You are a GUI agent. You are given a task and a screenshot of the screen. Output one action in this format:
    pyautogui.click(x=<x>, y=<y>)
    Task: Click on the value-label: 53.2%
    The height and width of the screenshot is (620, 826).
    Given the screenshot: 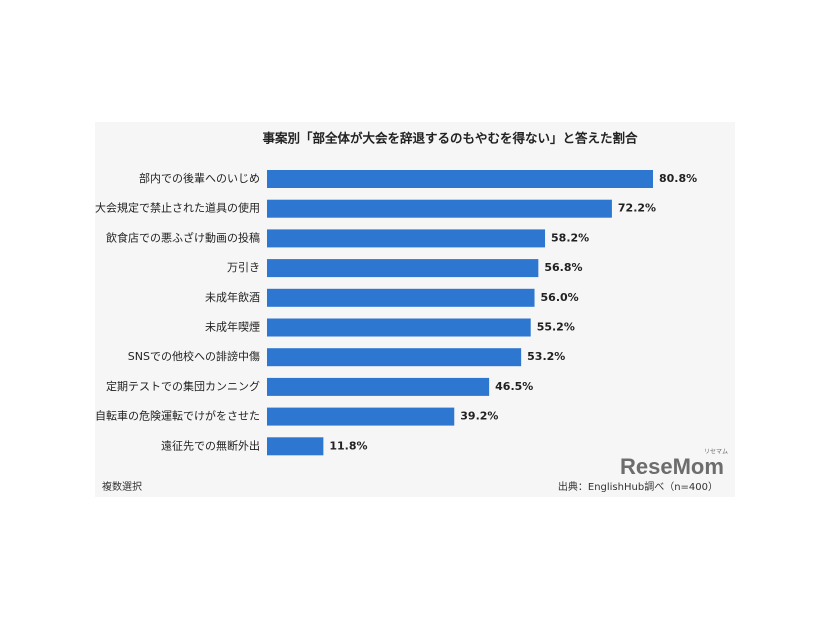 What is the action you would take?
    pyautogui.click(x=546, y=356)
    